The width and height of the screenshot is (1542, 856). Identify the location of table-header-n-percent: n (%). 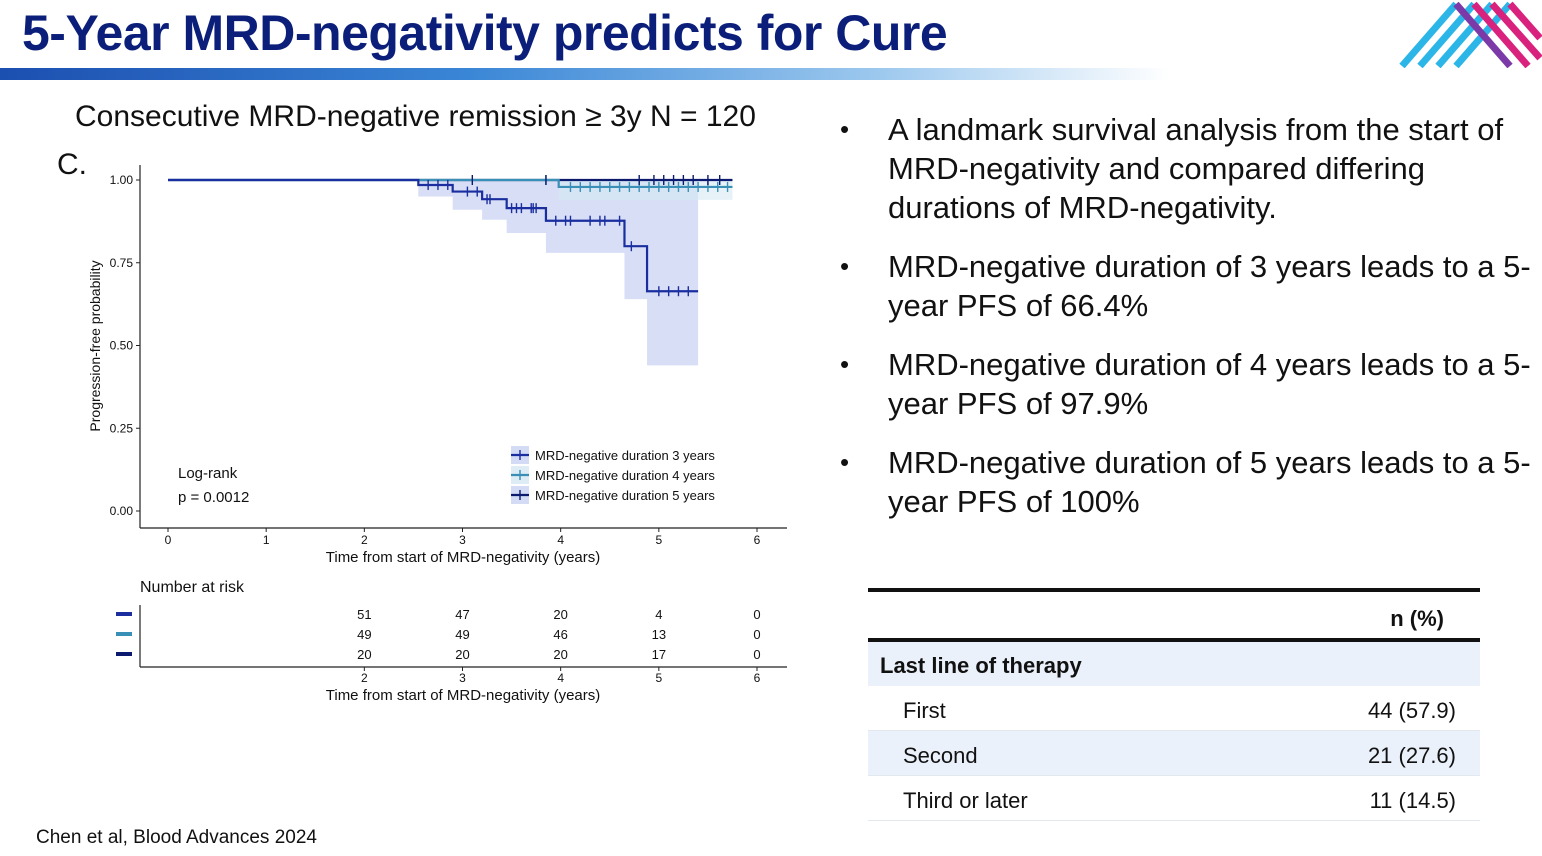
(1417, 618).